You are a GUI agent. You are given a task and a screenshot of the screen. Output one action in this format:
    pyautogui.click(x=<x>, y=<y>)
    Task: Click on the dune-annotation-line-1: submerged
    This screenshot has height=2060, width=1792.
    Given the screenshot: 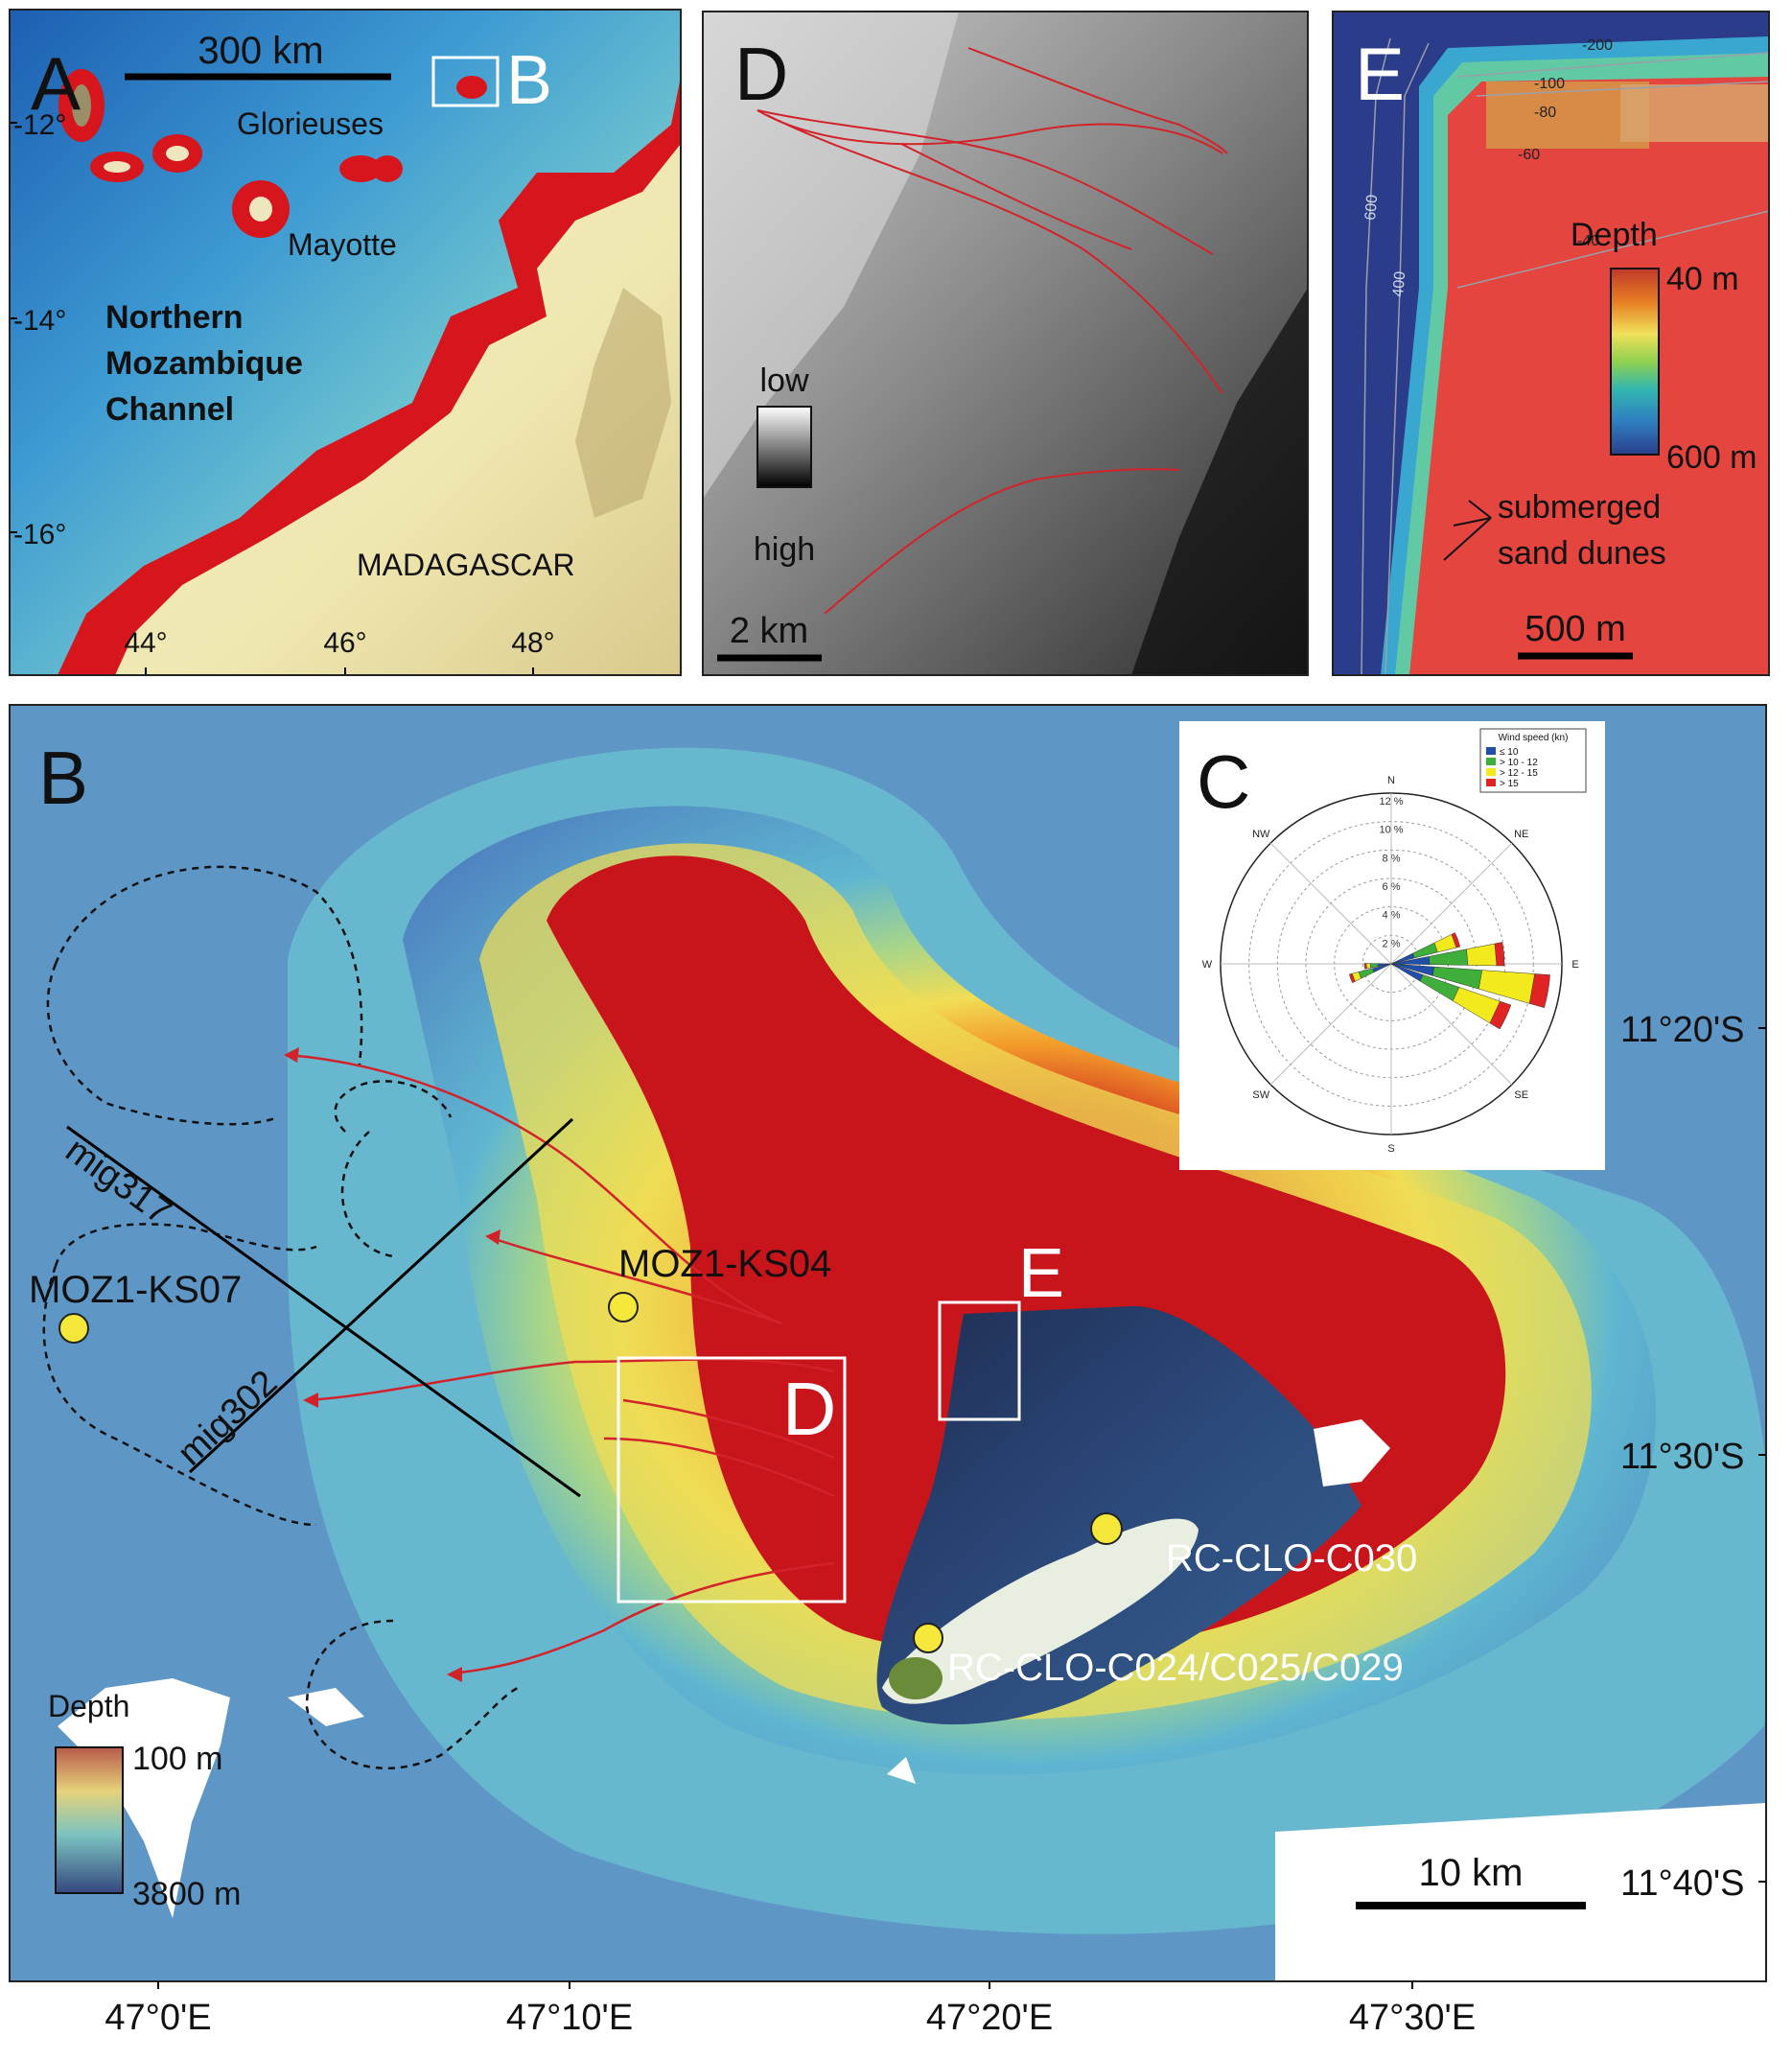 What is the action you would take?
    pyautogui.click(x=1579, y=507)
    